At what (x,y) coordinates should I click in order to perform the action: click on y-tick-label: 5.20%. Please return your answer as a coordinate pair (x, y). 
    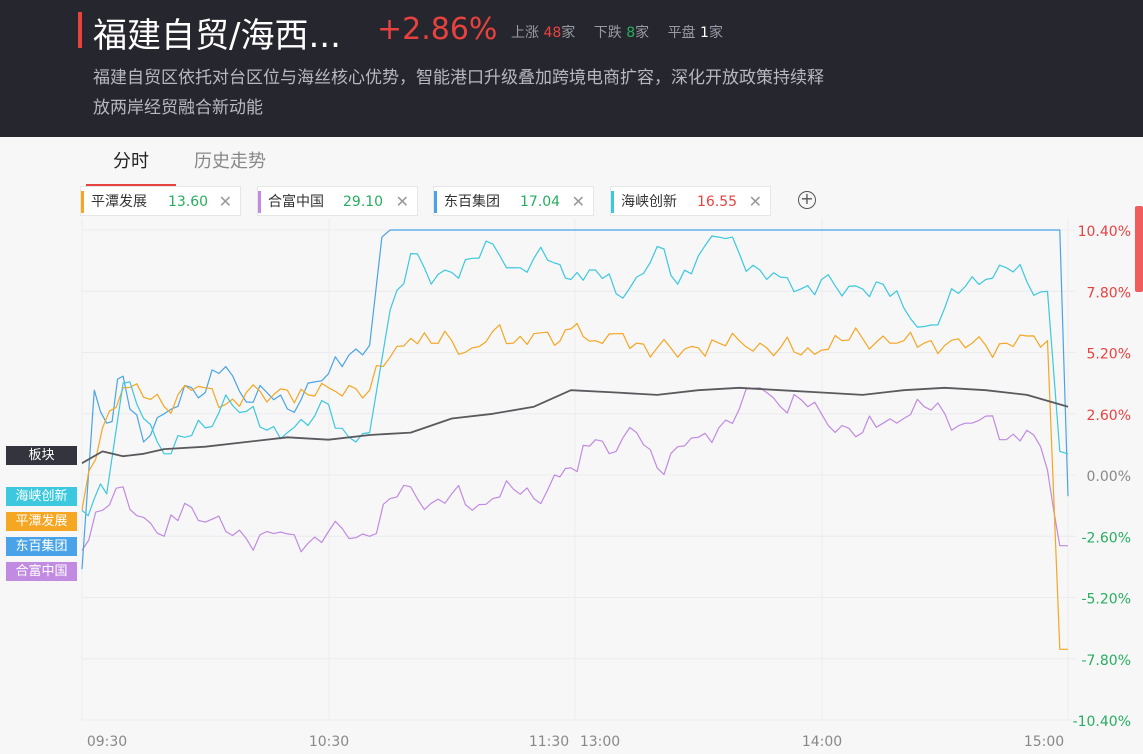
    Looking at the image, I should click on (1109, 355).